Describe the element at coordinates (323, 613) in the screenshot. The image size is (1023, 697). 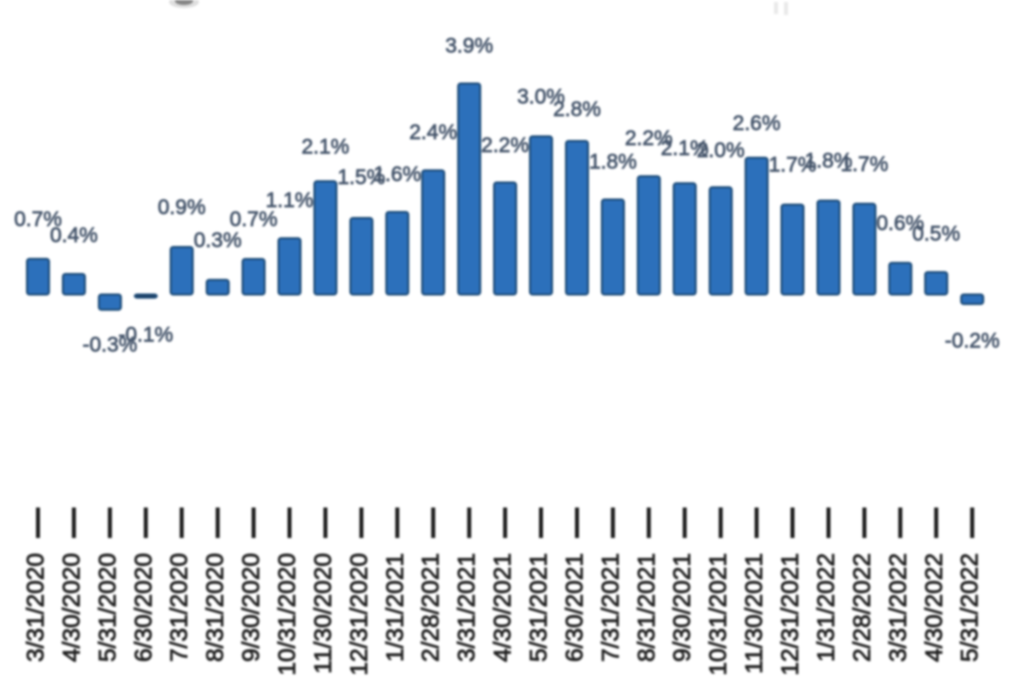
I see `svg-text: 11/30/2020` at that location.